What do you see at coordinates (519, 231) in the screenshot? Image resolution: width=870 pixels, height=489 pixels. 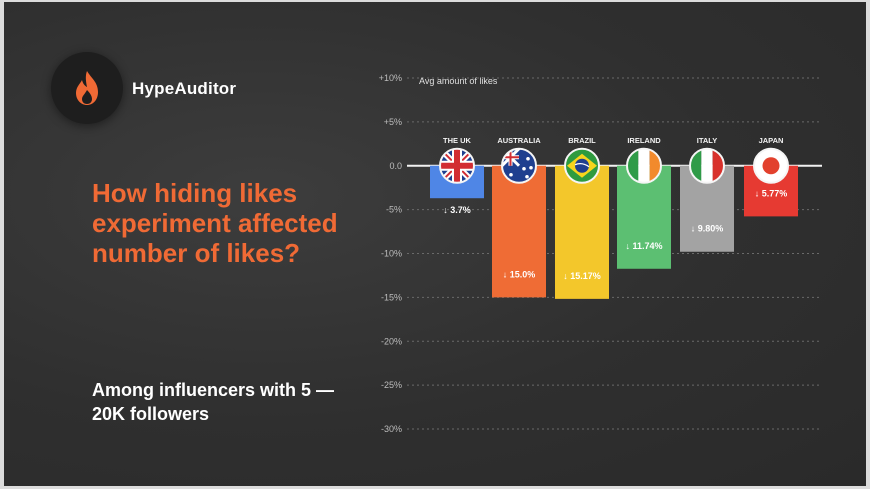 I see `bar-australia` at bounding box center [519, 231].